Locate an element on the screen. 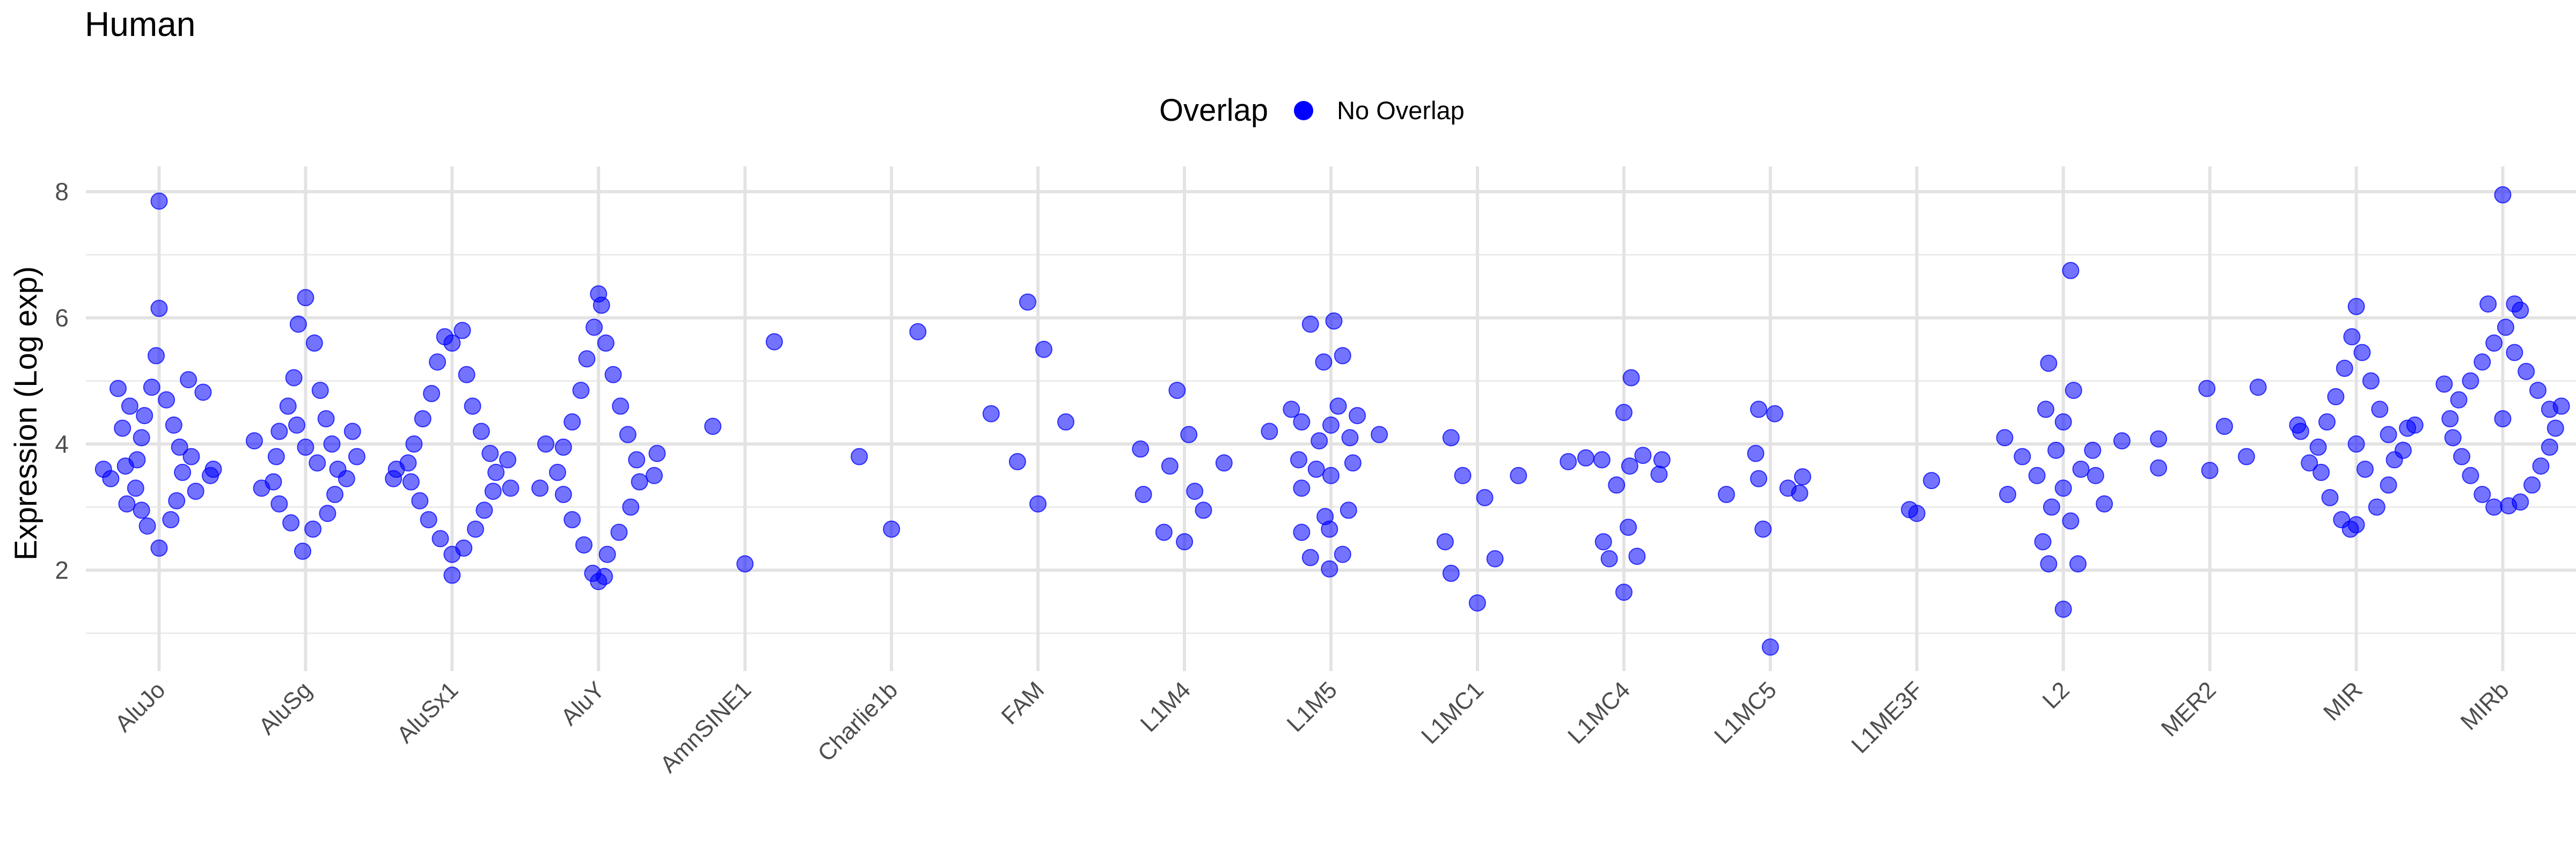 The image size is (2576, 859). legend-title: Overlap is located at coordinates (1214, 110).